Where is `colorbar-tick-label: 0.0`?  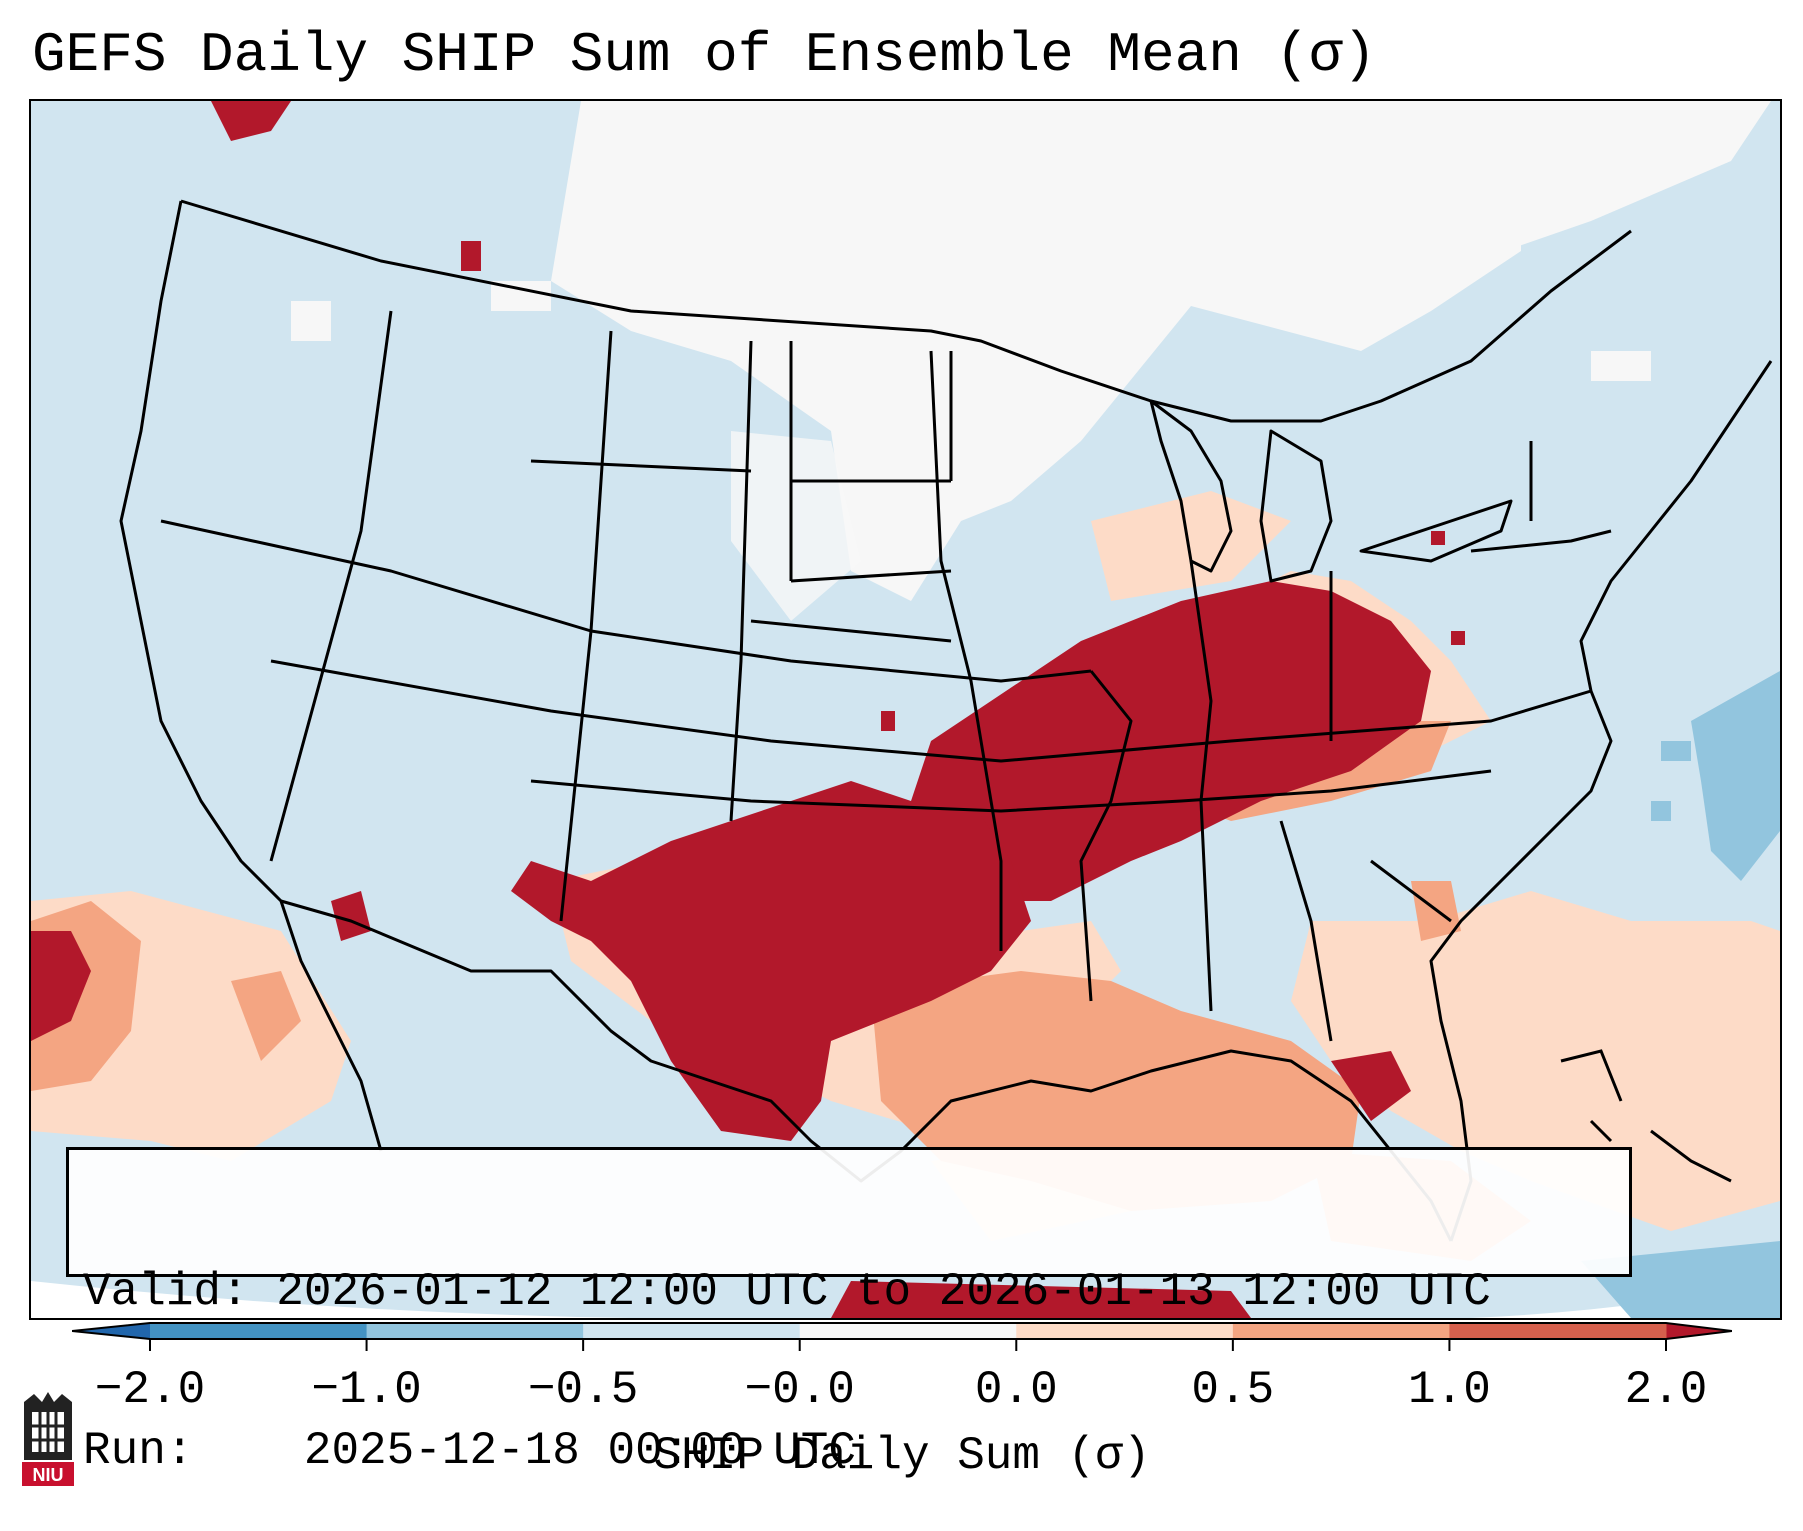
colorbar-tick-label: 0.0 is located at coordinates (1016, 1390).